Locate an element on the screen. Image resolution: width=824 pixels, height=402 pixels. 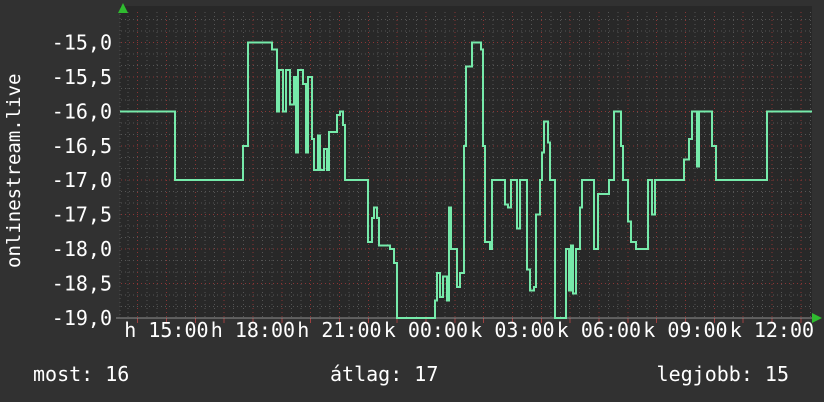
y-tick-label: -16,5 is located at coordinates (82, 146).